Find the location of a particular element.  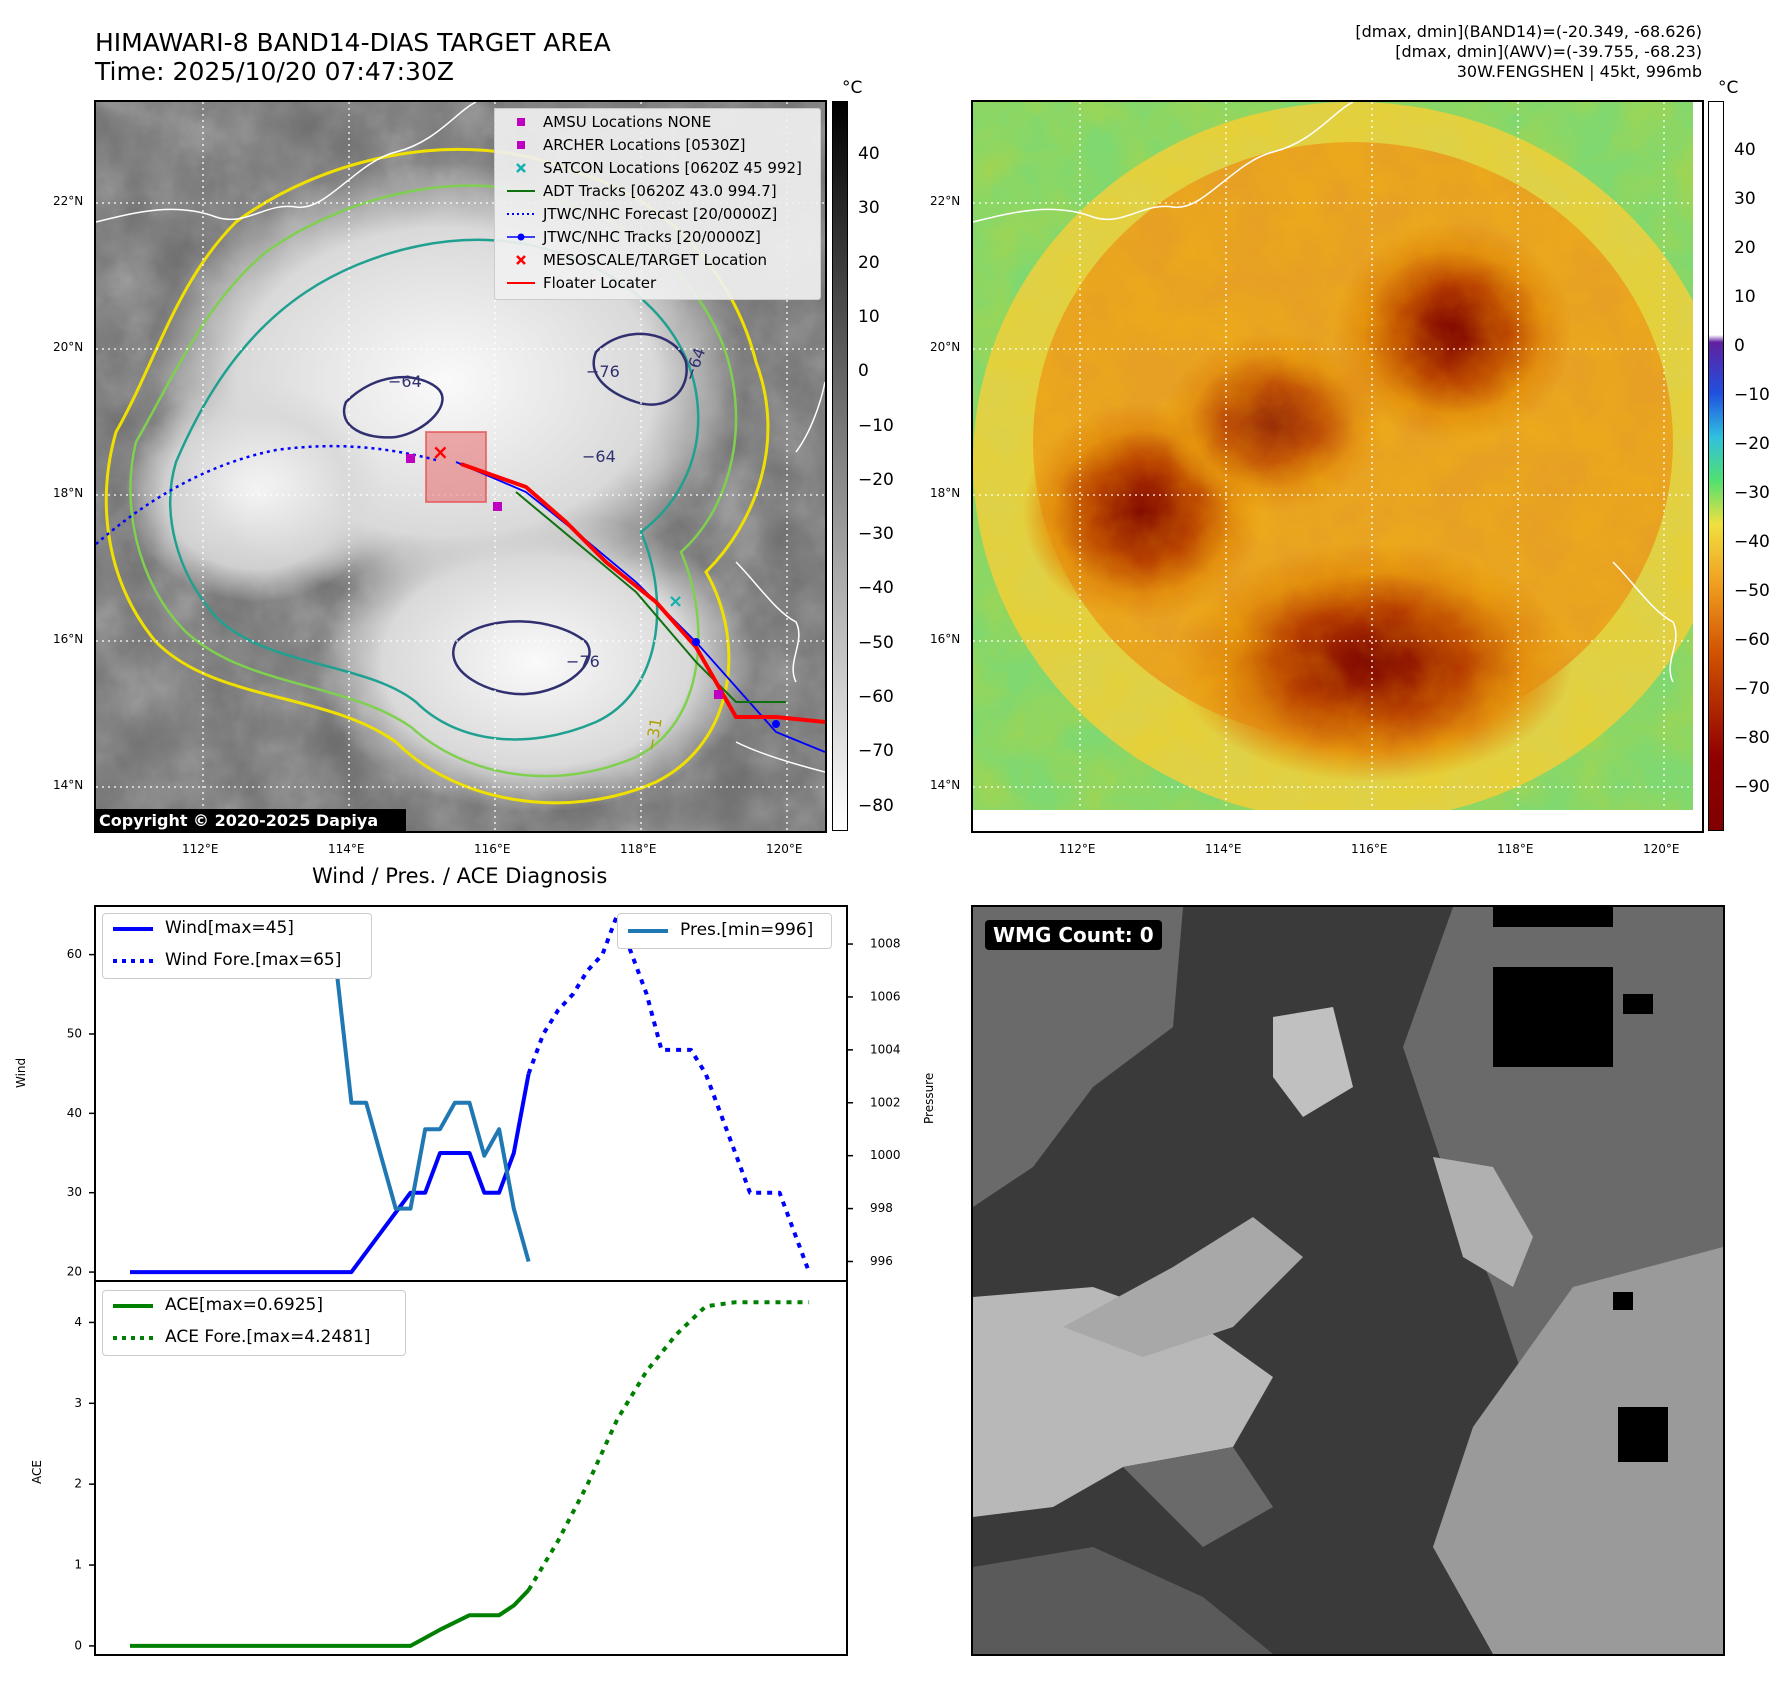

lat-label: 14°N is located at coordinates (68, 785).